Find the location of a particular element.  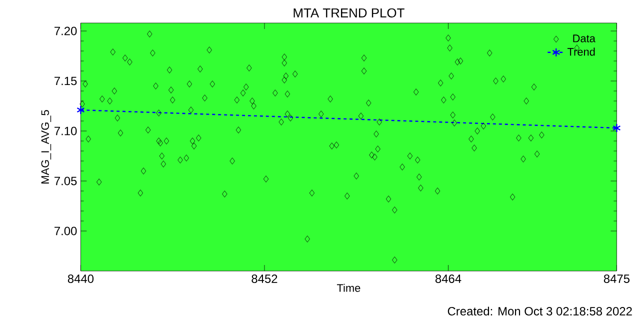

y-tick-label: 7.15 is located at coordinates (65, 81).